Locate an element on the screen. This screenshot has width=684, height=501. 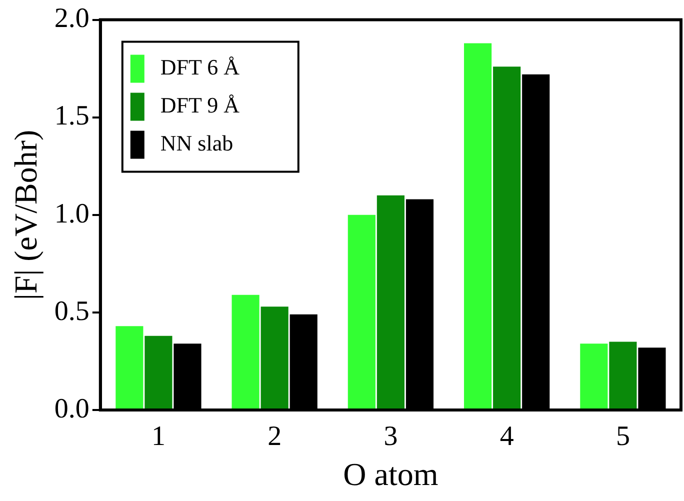
legend-label: DFT 9 Å is located at coordinates (200, 105).